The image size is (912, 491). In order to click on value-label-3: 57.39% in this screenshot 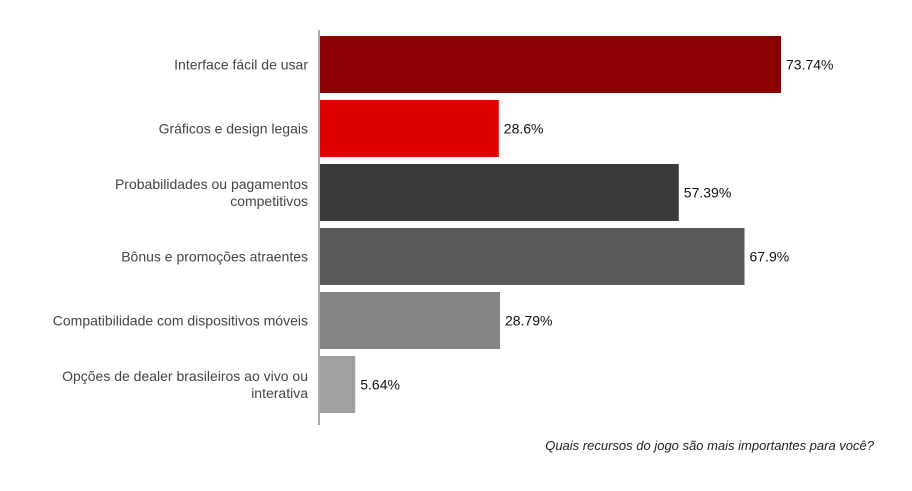, I will do `click(707, 193)`.